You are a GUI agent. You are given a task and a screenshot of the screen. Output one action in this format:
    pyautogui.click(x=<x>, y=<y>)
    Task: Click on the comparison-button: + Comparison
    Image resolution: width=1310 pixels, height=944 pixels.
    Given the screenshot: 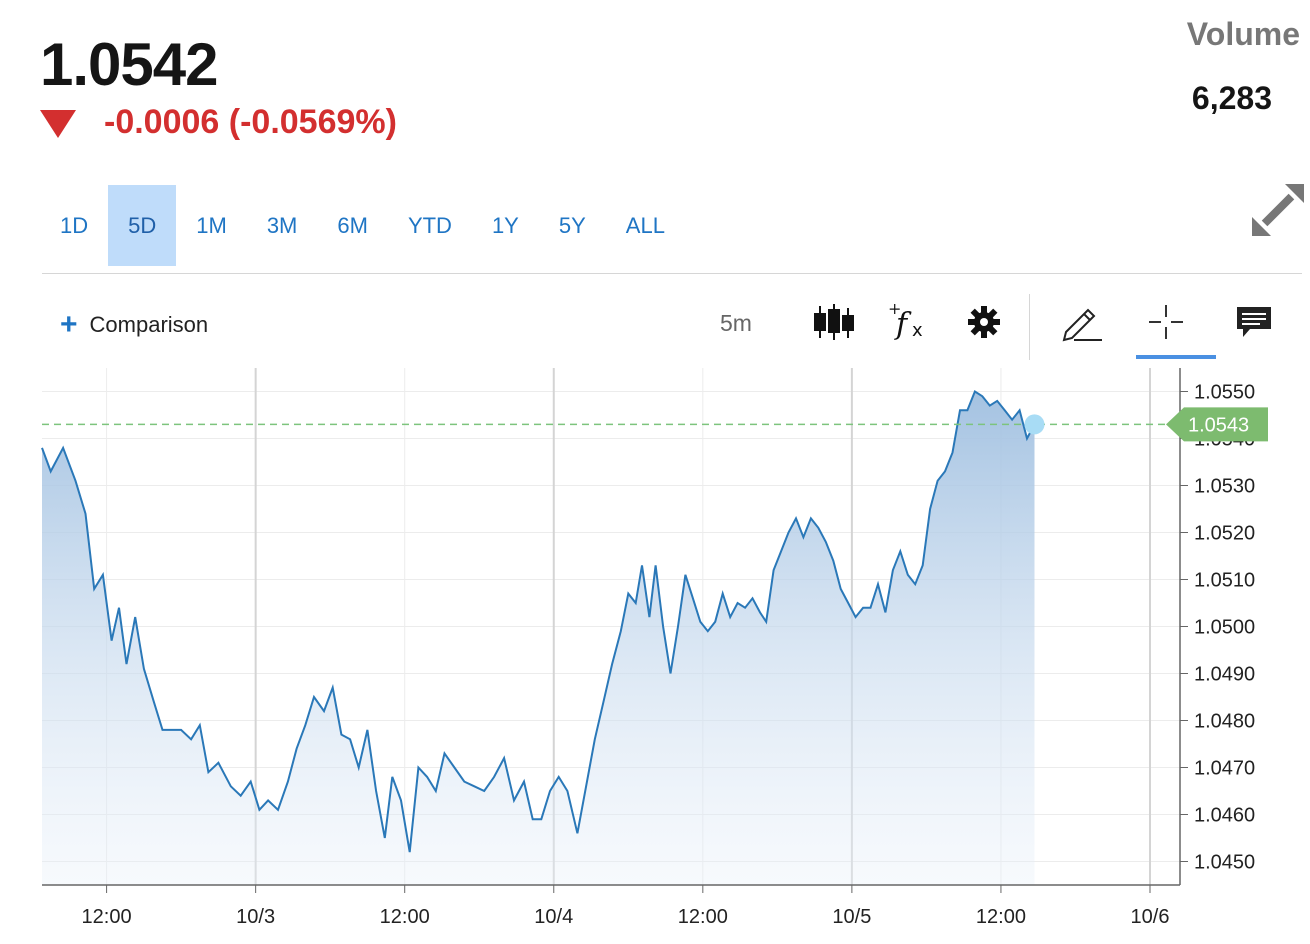 What is the action you would take?
    pyautogui.click(x=134, y=324)
    